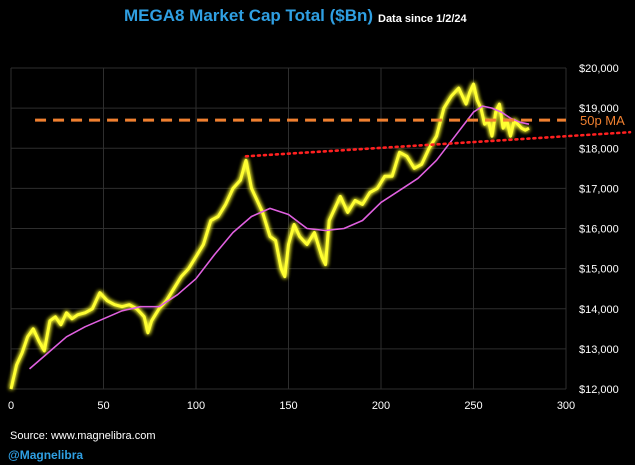 This screenshot has height=465, width=635. What do you see at coordinates (599, 230) in the screenshot?
I see `y-tick-label: $16,000` at bounding box center [599, 230].